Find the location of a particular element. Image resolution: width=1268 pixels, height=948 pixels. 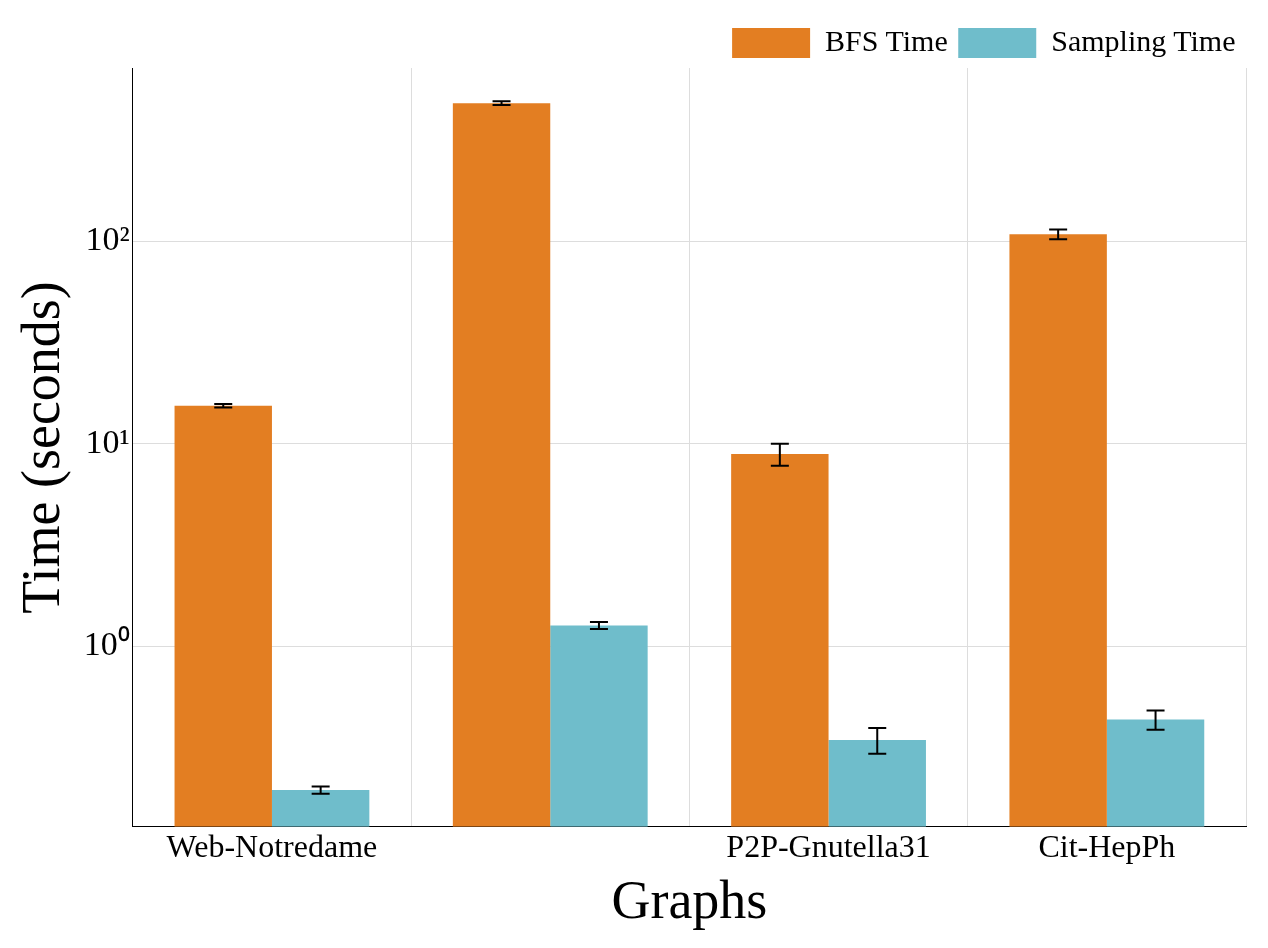

y-axis-title: Time (seconds) is located at coordinates (40, 447).